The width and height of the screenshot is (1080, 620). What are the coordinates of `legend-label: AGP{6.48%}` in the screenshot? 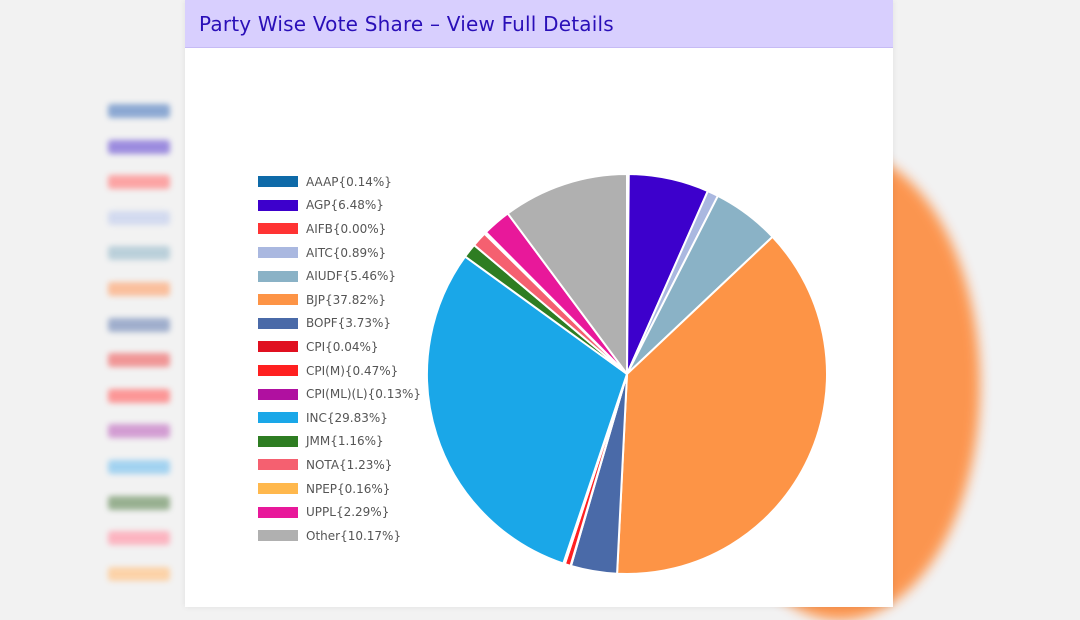 It's located at (345, 205).